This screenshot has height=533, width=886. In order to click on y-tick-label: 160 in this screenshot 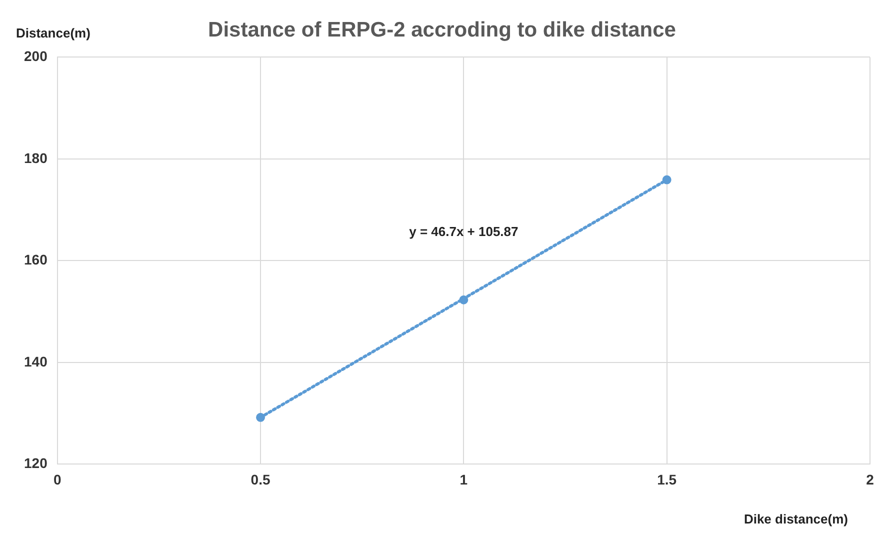, I will do `click(36, 260)`.